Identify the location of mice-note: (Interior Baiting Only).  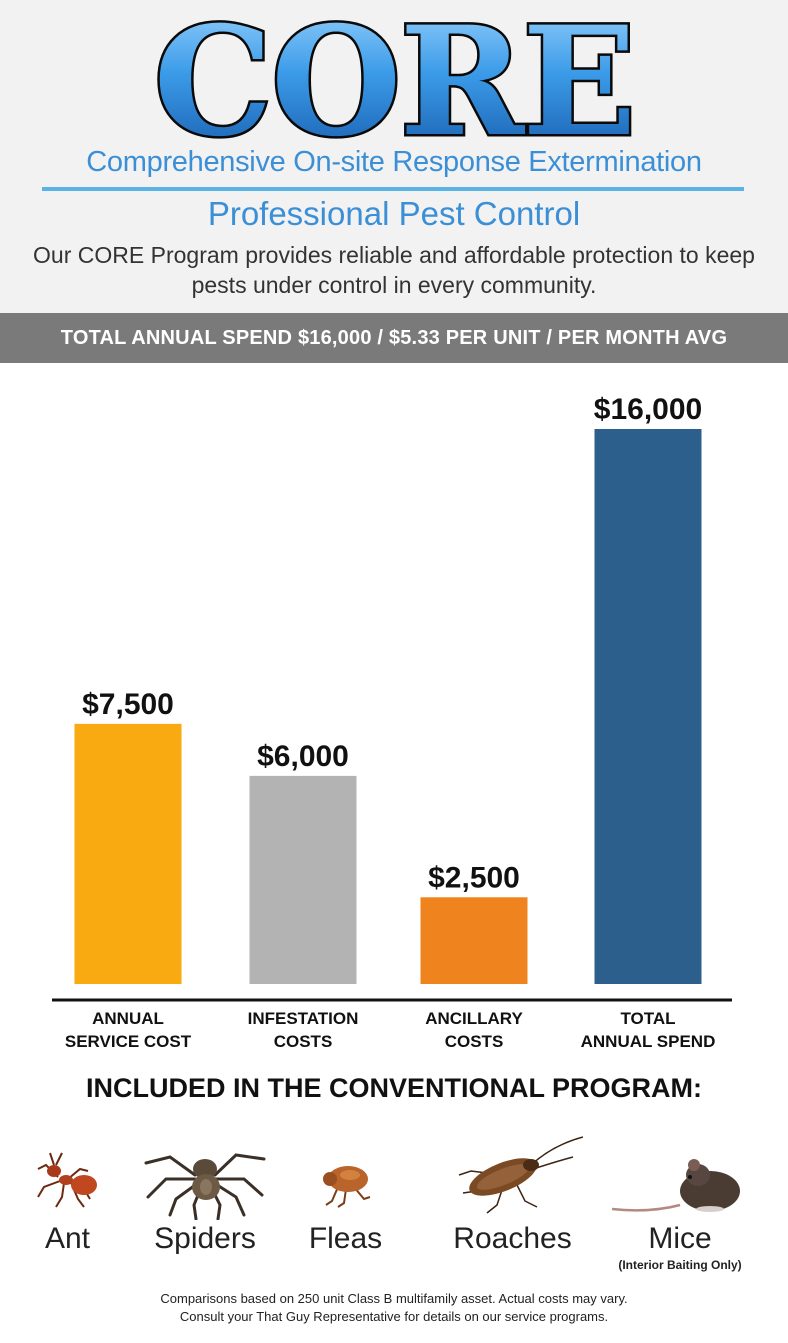
(680, 1265).